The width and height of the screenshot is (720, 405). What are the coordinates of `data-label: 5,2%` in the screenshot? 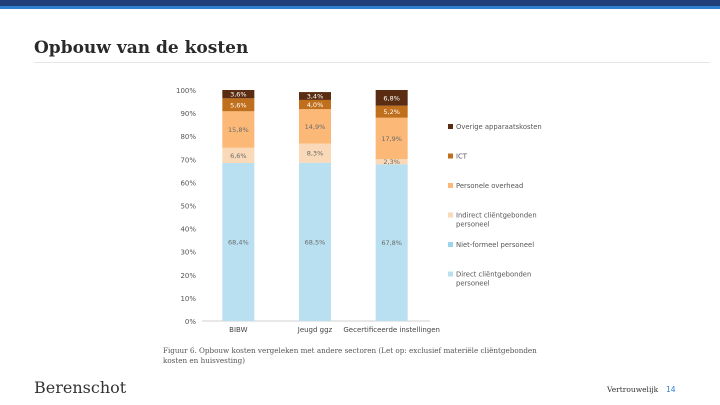 It's located at (391, 112).